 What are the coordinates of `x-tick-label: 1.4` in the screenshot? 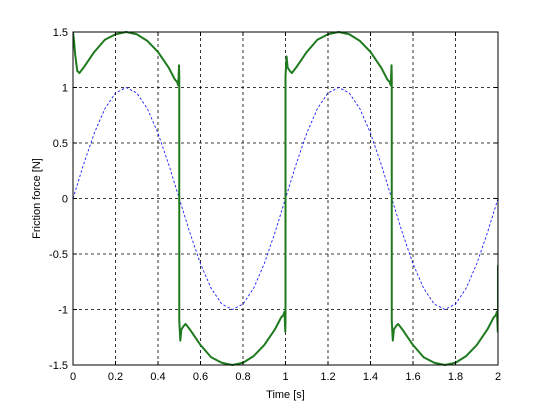 It's located at (370, 377).